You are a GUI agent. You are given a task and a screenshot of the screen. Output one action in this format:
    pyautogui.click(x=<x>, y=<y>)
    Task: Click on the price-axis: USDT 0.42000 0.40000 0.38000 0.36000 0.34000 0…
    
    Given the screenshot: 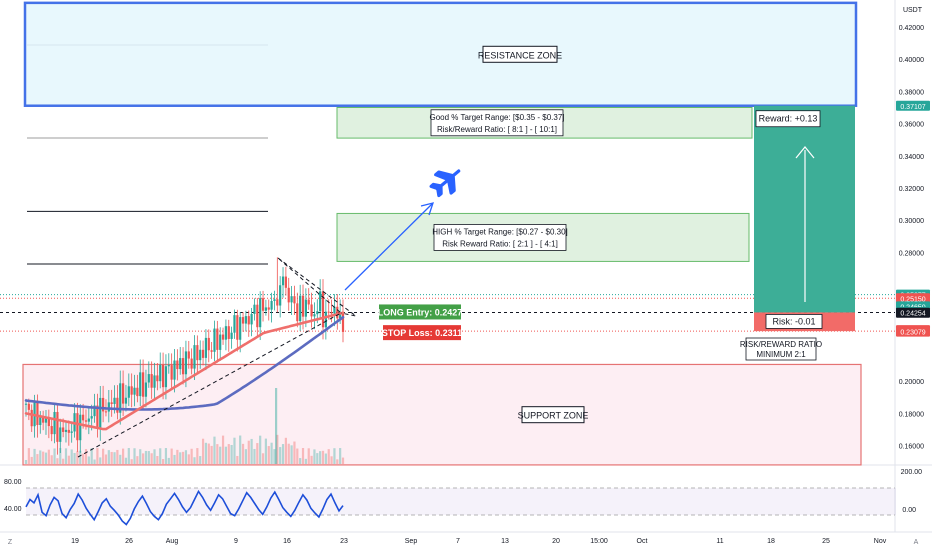 What is the action you would take?
    pyautogui.click(x=913, y=229)
    